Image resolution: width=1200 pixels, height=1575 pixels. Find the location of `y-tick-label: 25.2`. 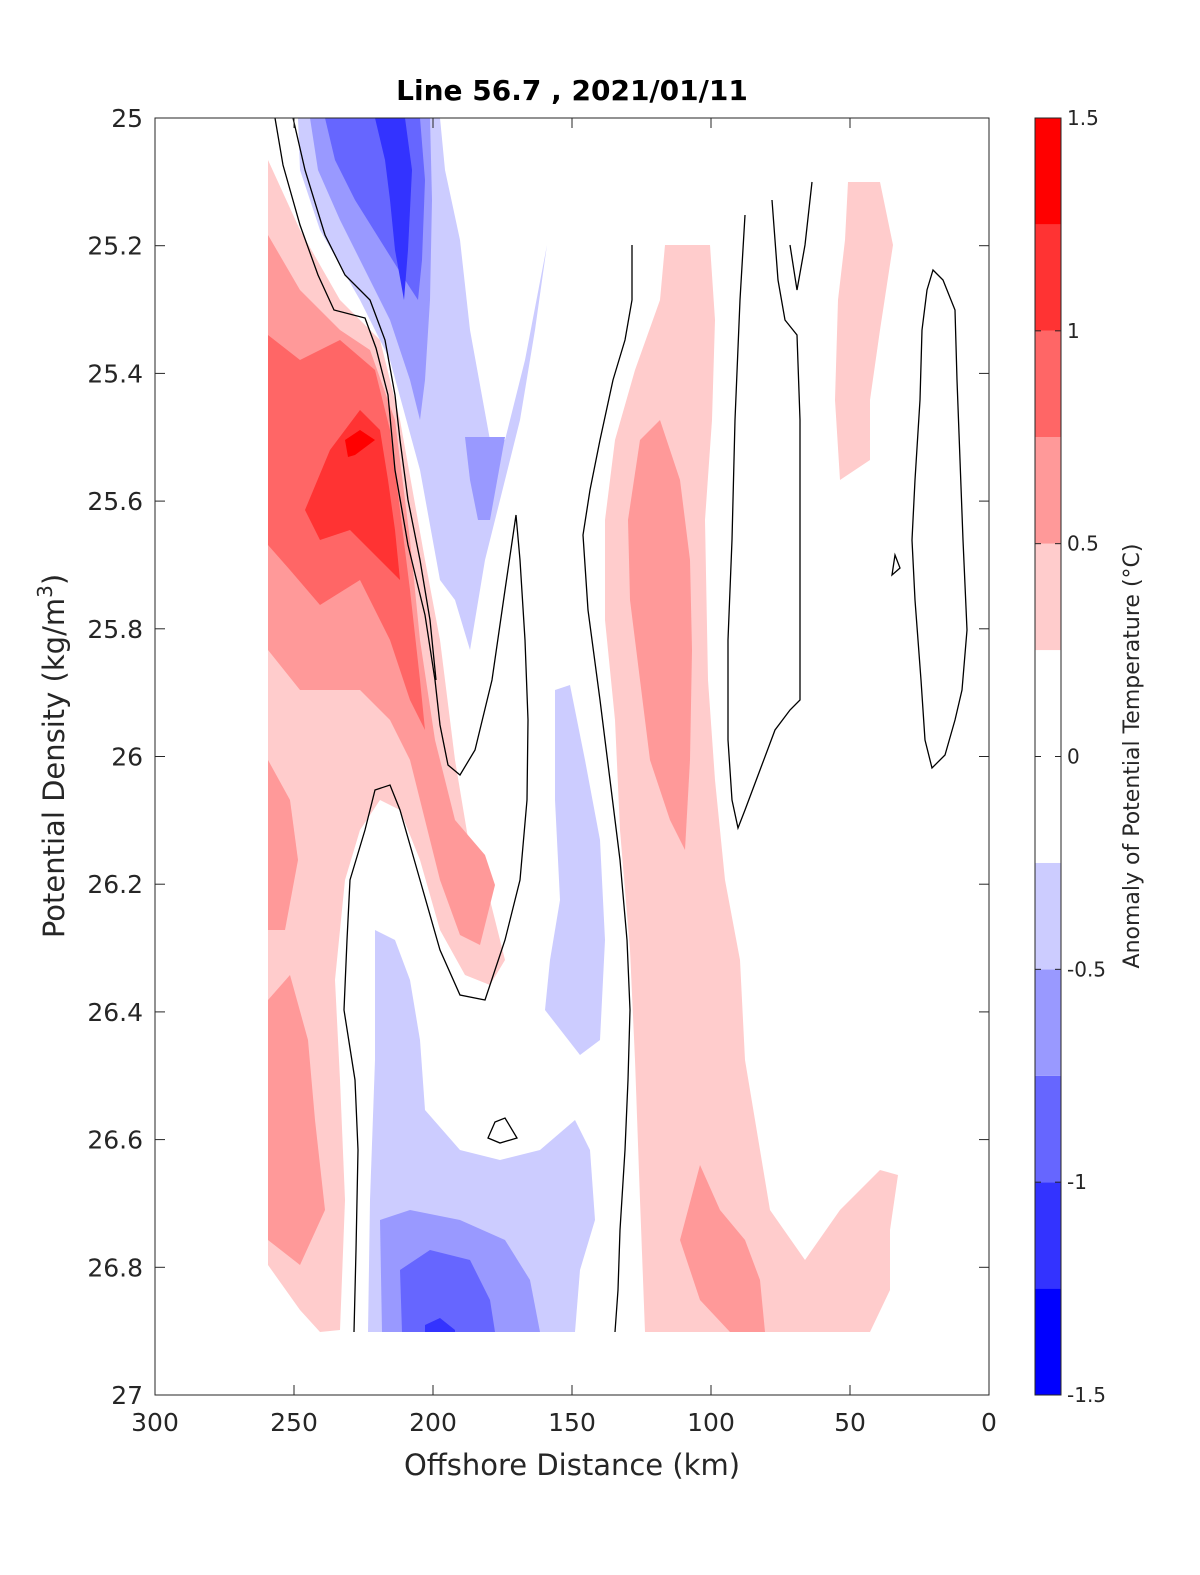

y-tick-label: 25.2 is located at coordinates (115, 246).